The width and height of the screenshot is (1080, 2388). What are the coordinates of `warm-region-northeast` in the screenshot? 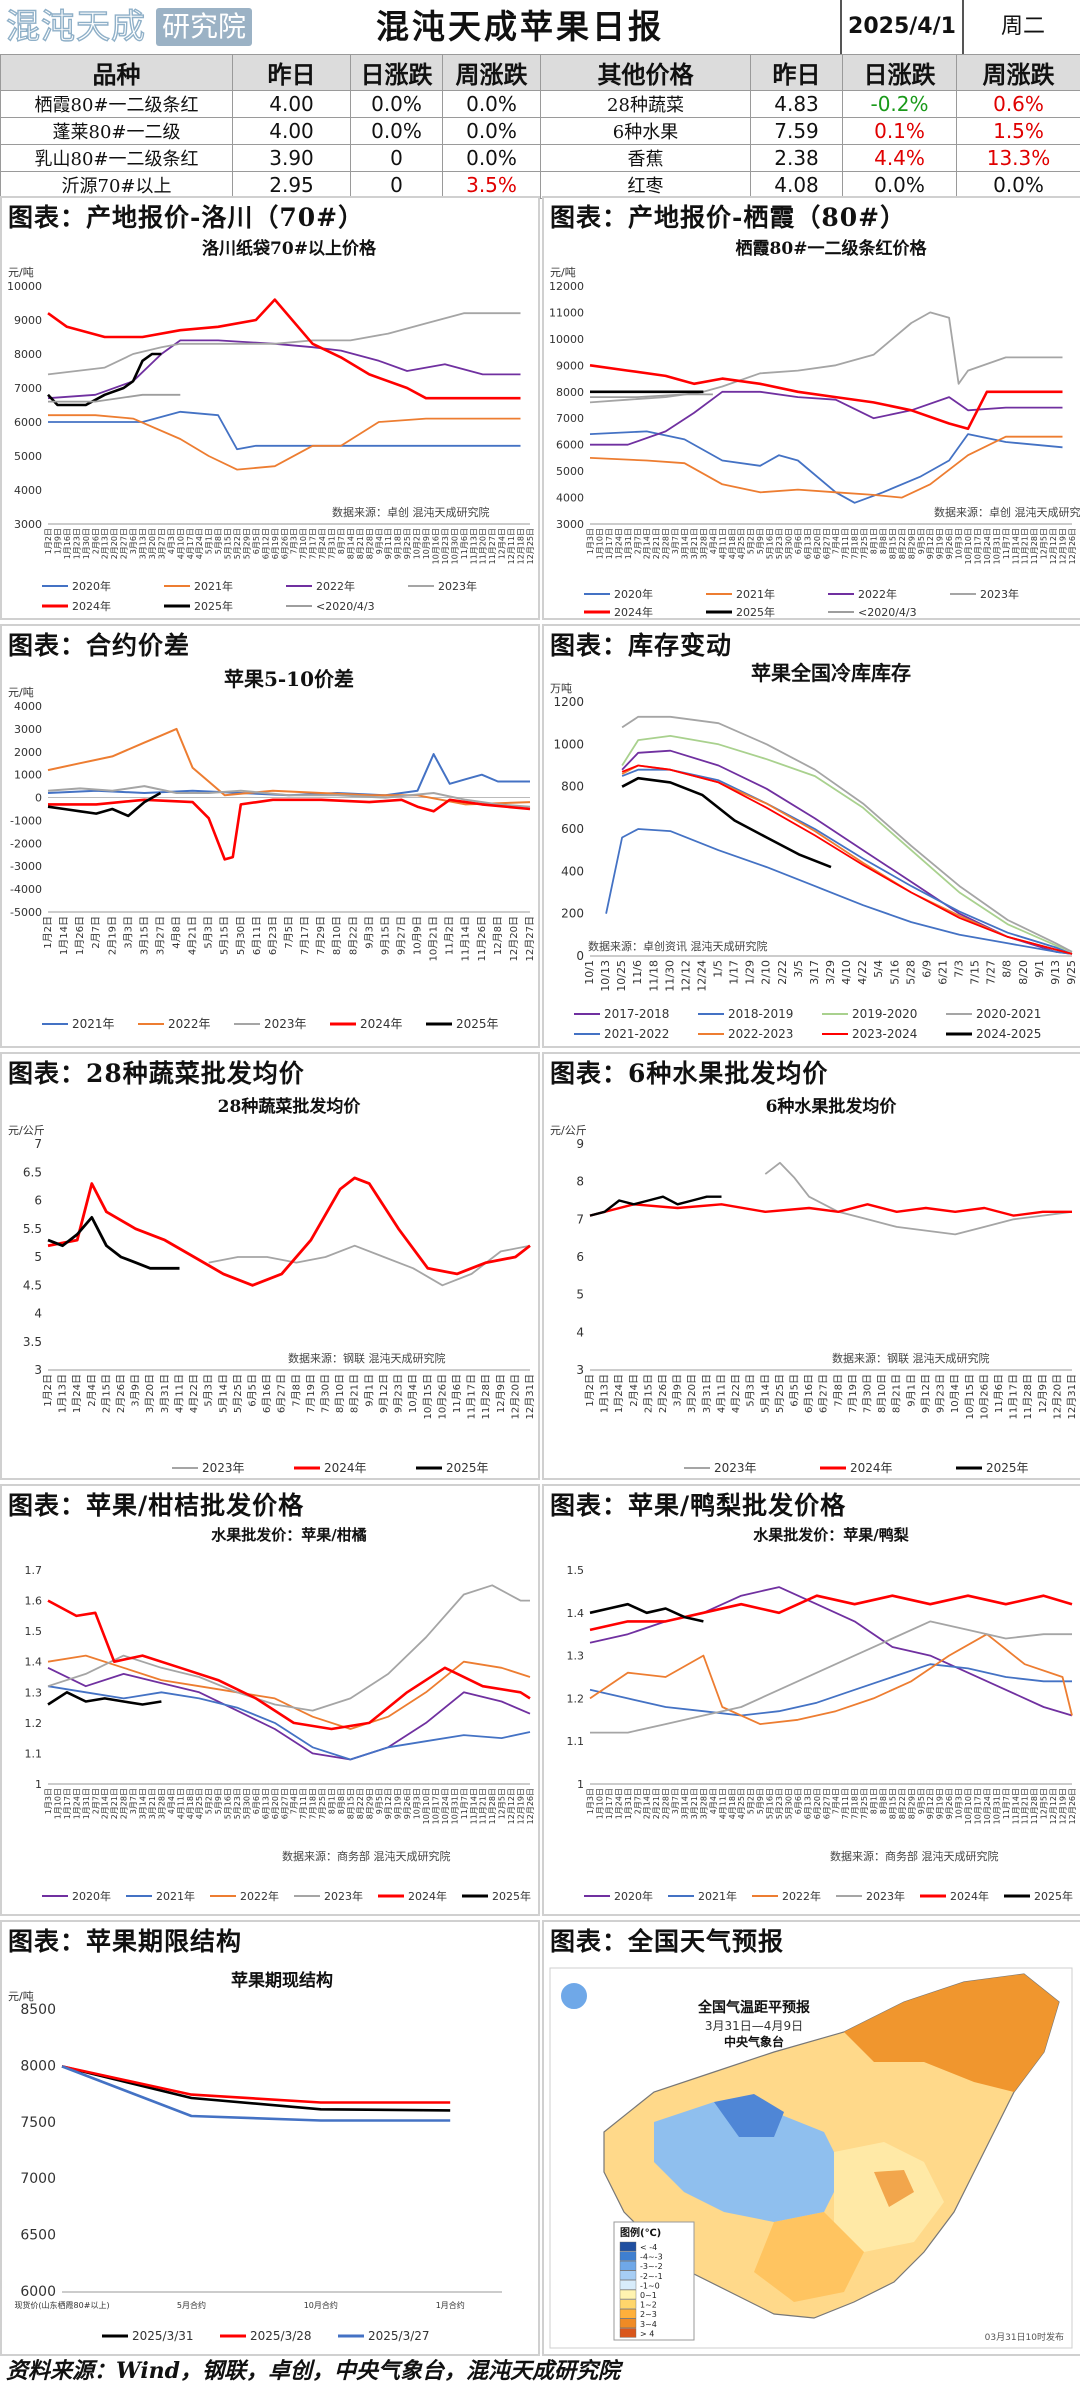 It's located at (951, 2033).